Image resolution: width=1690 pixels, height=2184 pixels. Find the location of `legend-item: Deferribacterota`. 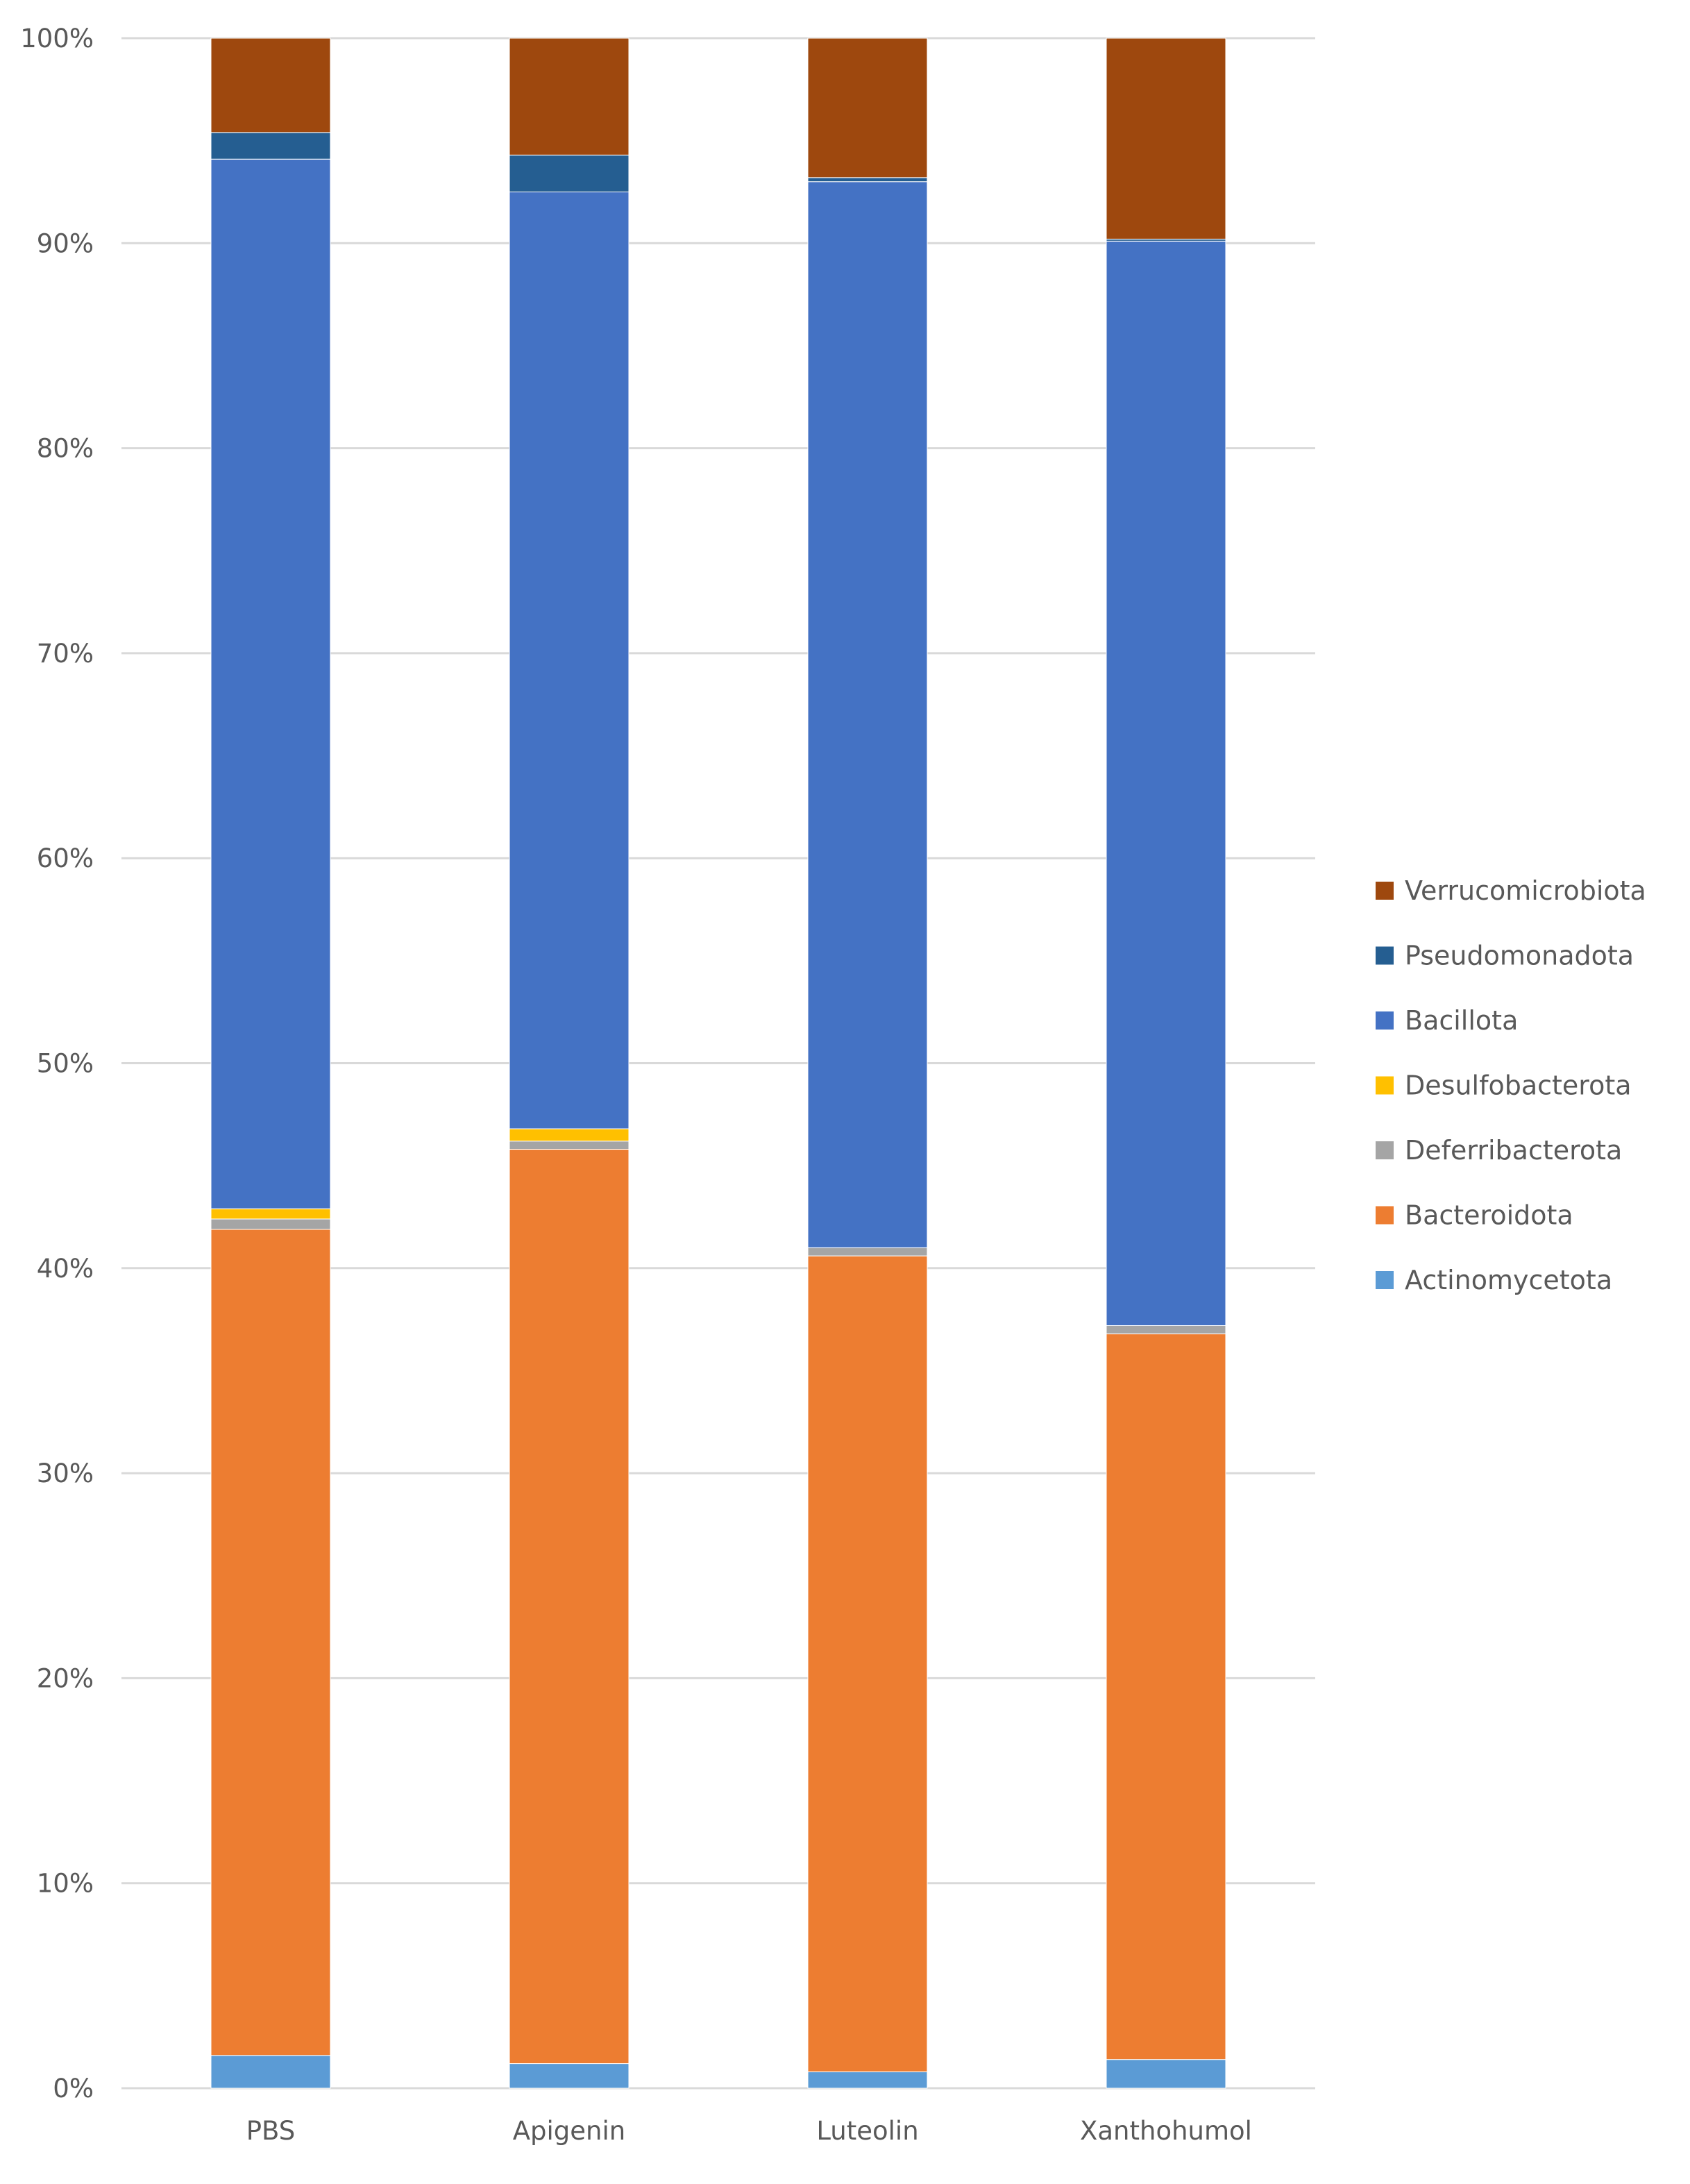

legend-item: Deferribacterota is located at coordinates (1499, 1150).